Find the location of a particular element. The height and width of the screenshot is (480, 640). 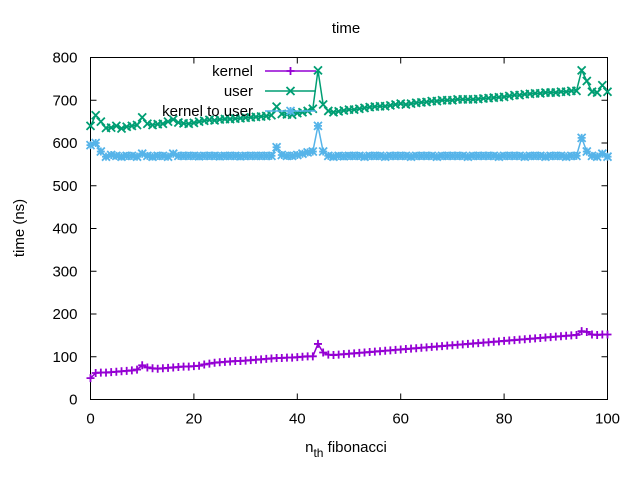

series-user is located at coordinates (349, 99).